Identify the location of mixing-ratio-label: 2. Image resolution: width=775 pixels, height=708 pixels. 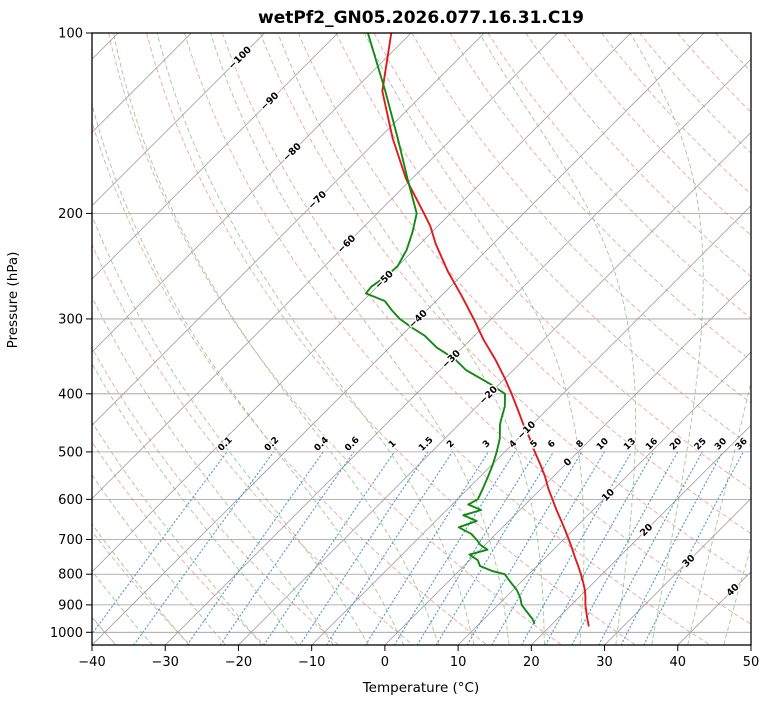
(451, 445).